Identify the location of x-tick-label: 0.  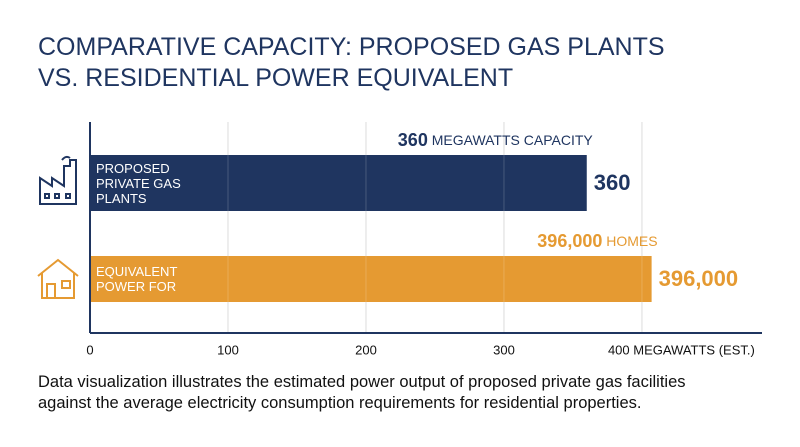
(89, 349).